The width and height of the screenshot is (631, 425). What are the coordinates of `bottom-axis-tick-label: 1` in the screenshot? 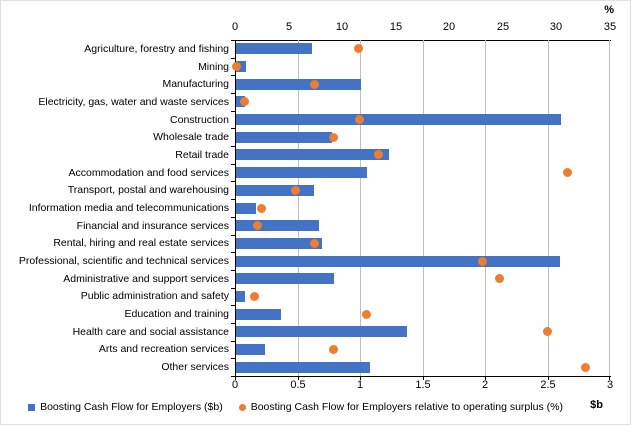 It's located at (360, 385).